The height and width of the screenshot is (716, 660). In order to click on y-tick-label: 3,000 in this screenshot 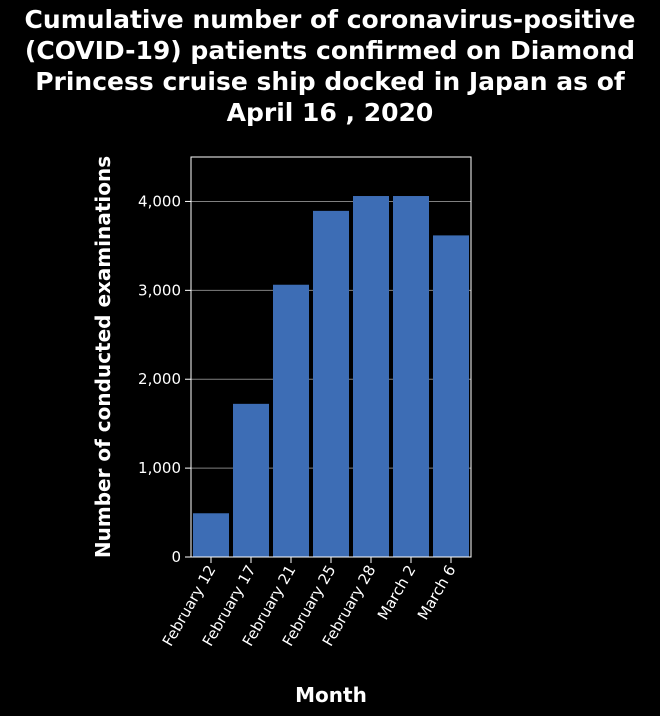, I will do `click(159, 290)`.